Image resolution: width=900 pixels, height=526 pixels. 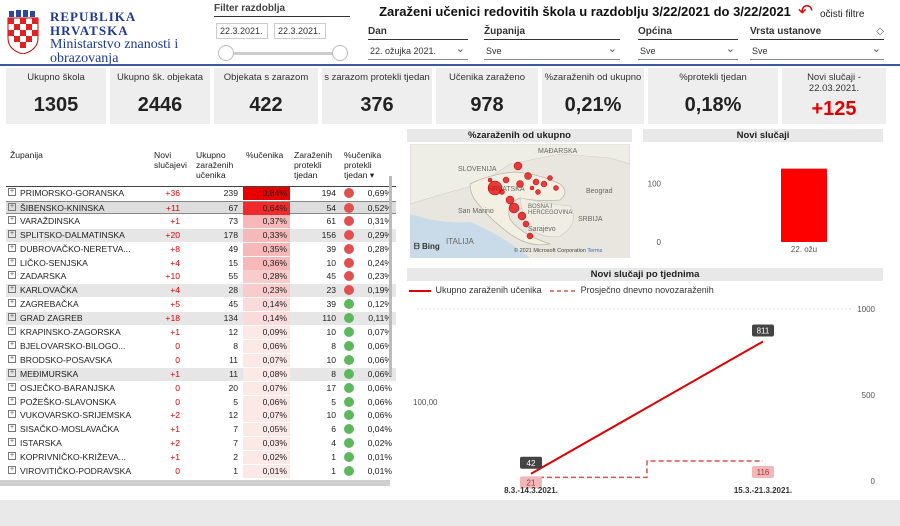 I want to click on pct-cell: 0,07%, so click(x=266, y=388).